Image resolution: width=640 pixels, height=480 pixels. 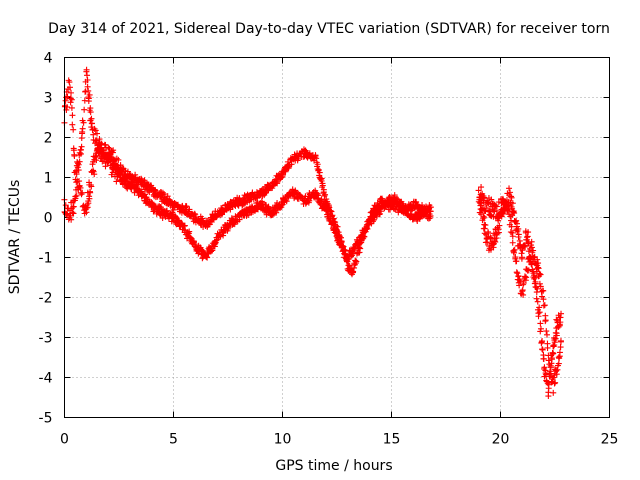 What do you see at coordinates (64, 440) in the screenshot?
I see `x-tick-label: 0` at bounding box center [64, 440].